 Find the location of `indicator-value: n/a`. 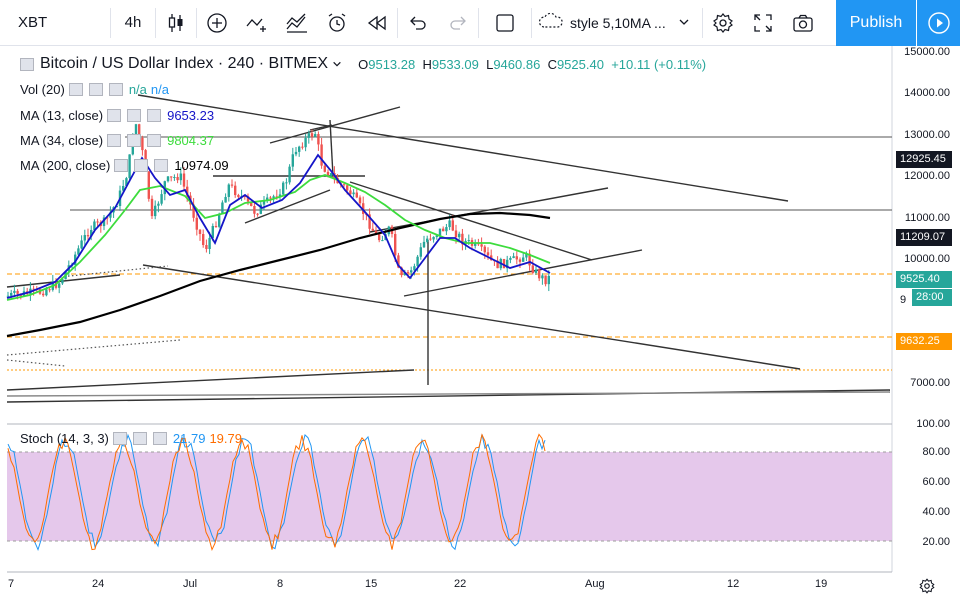

indicator-value: n/a is located at coordinates (137, 89).